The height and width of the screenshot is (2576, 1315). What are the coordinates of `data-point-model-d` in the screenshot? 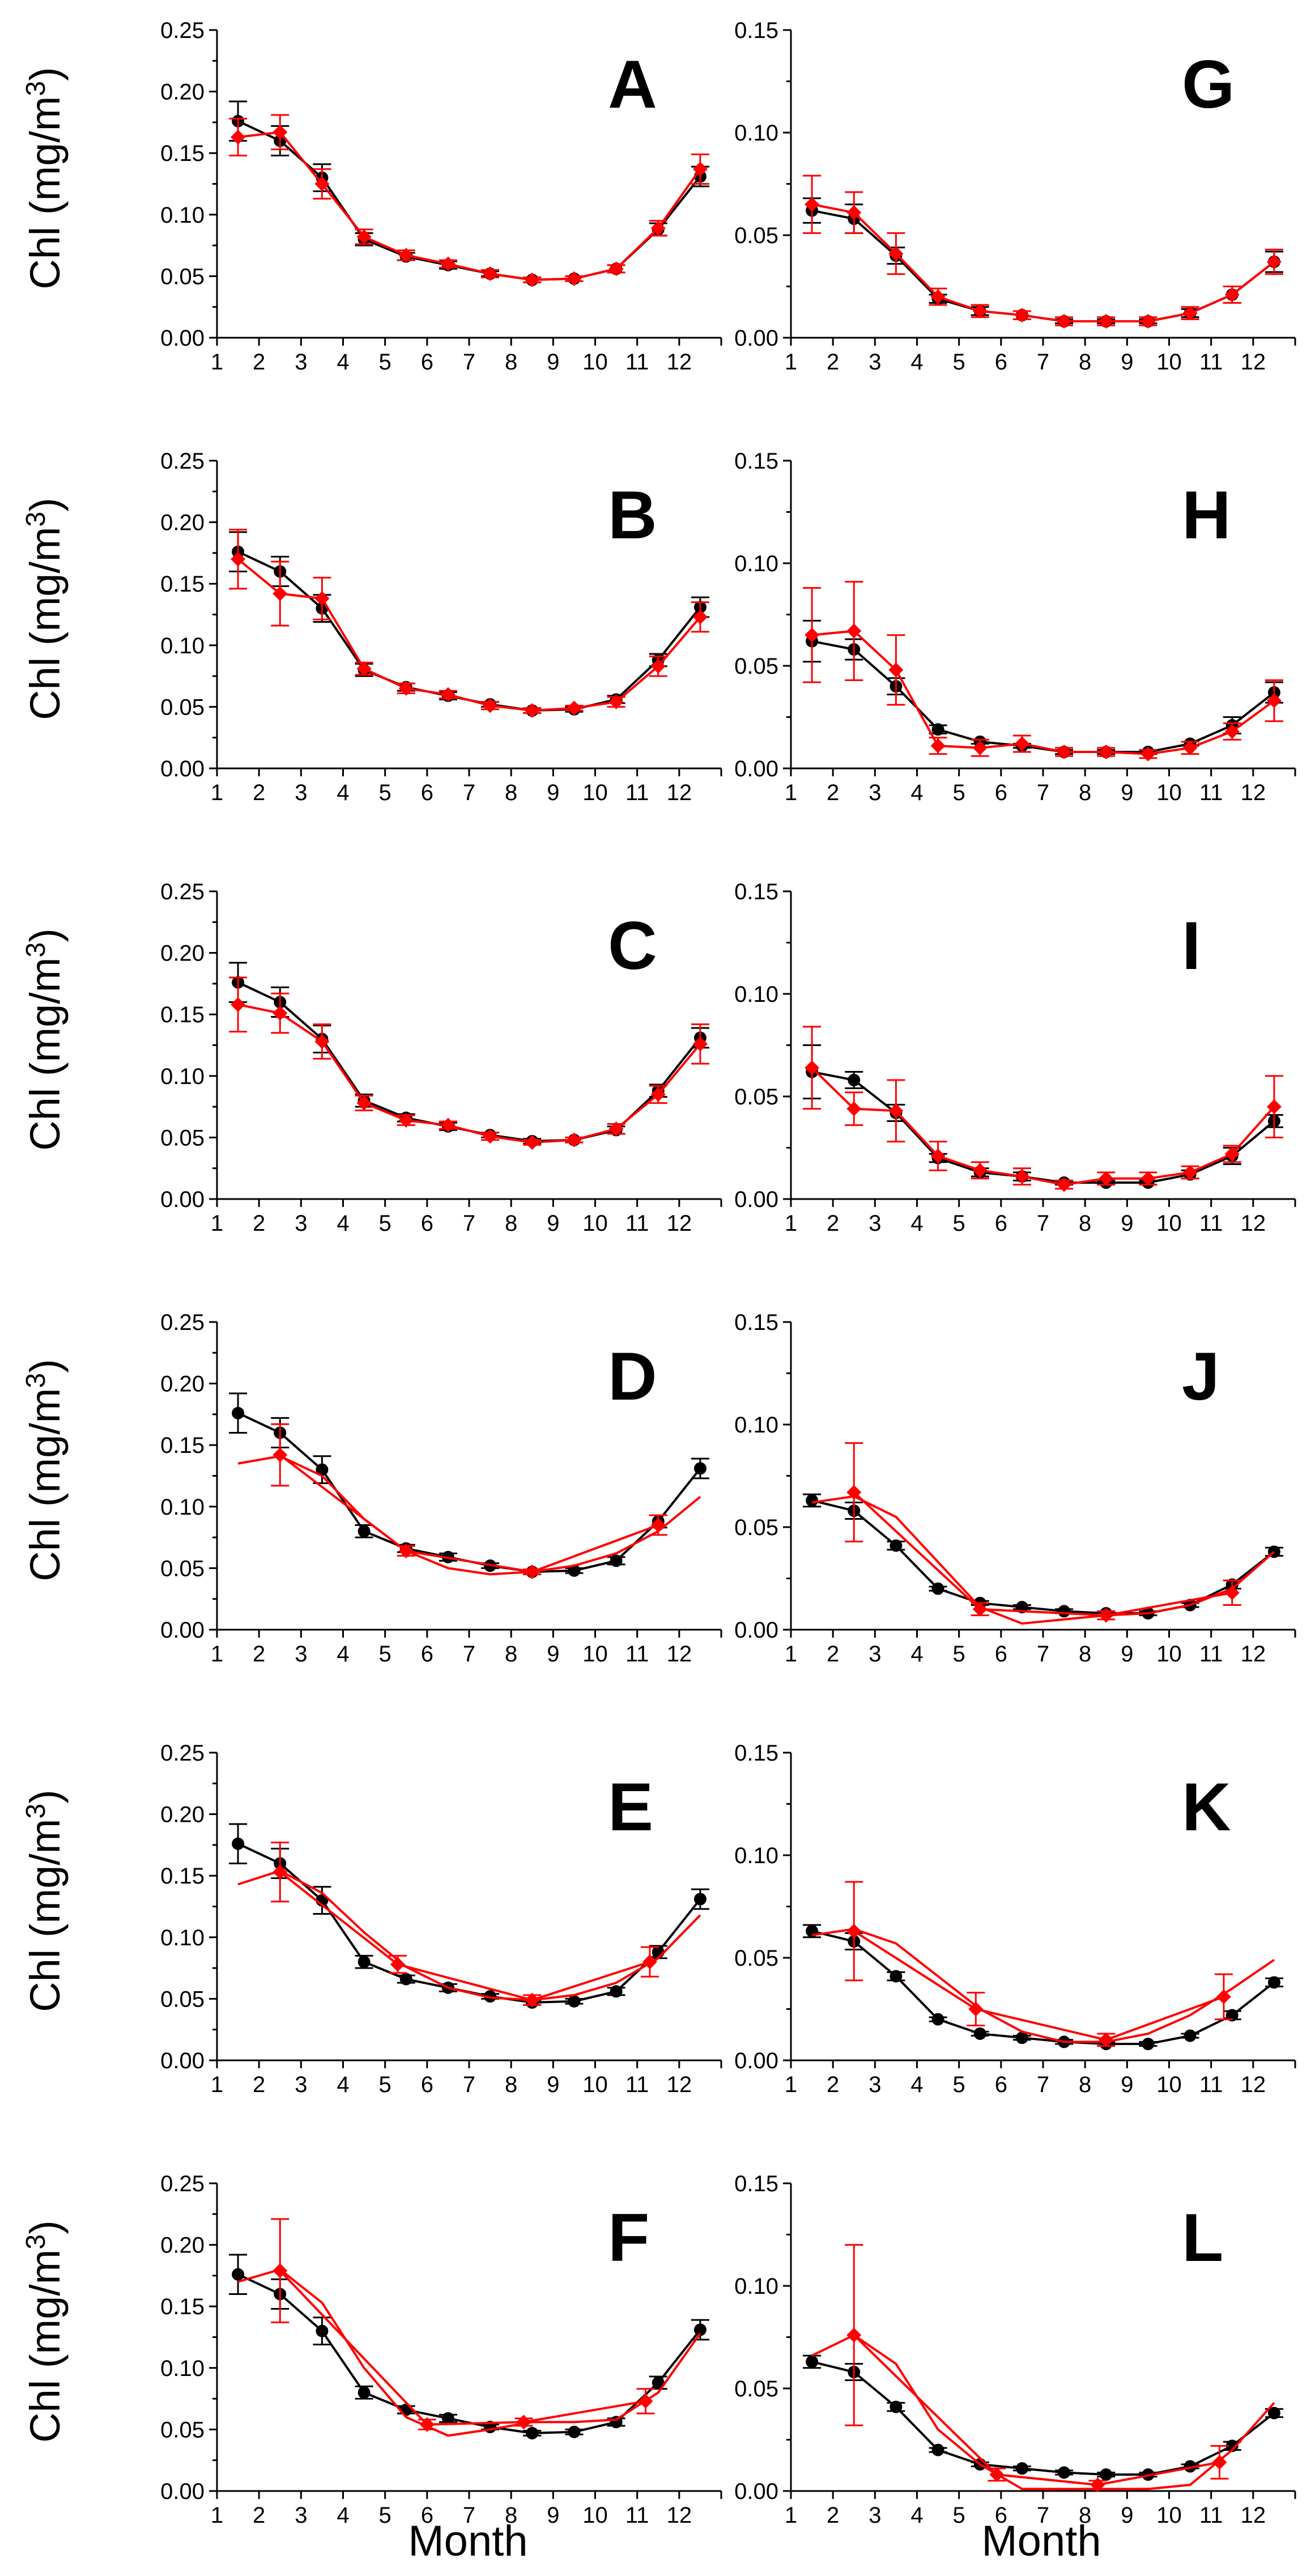 It's located at (658, 1525).